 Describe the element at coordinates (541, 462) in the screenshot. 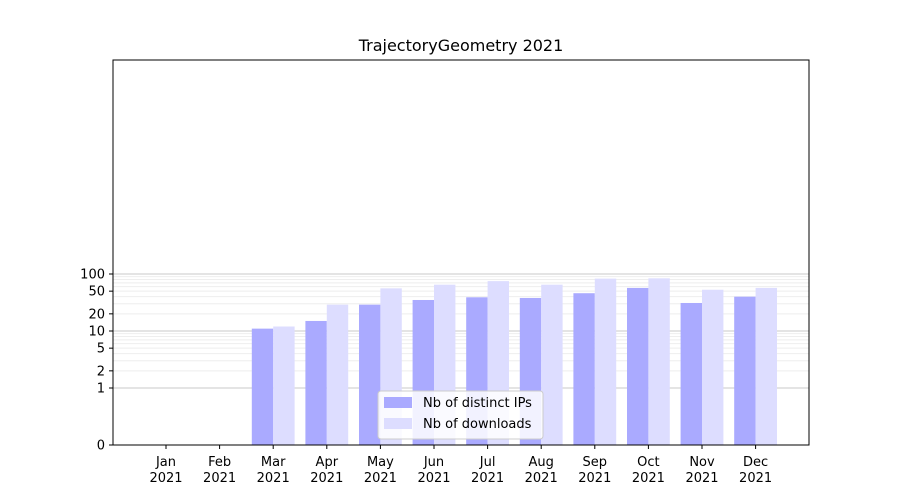

I see `x-tick-label-month: Aug` at that location.